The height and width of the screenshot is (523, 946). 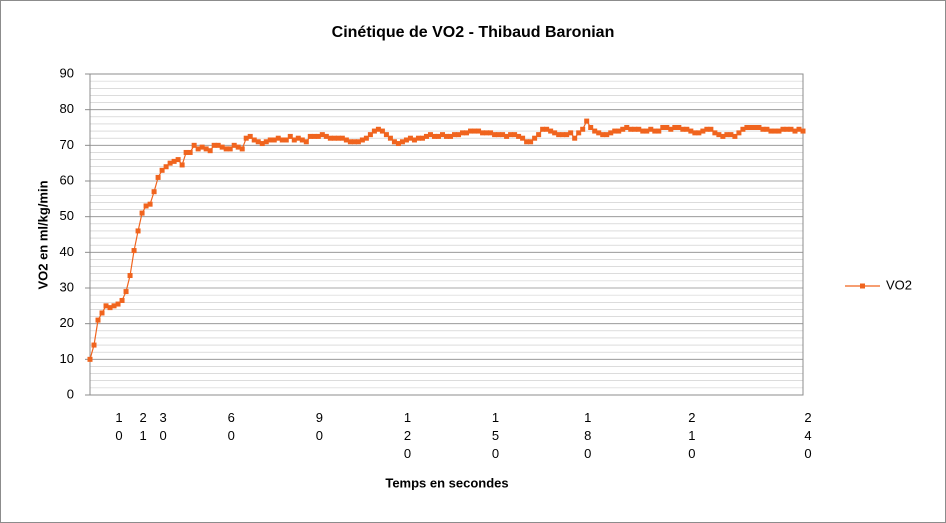 I want to click on y-tick-label: 50, so click(x=67, y=215).